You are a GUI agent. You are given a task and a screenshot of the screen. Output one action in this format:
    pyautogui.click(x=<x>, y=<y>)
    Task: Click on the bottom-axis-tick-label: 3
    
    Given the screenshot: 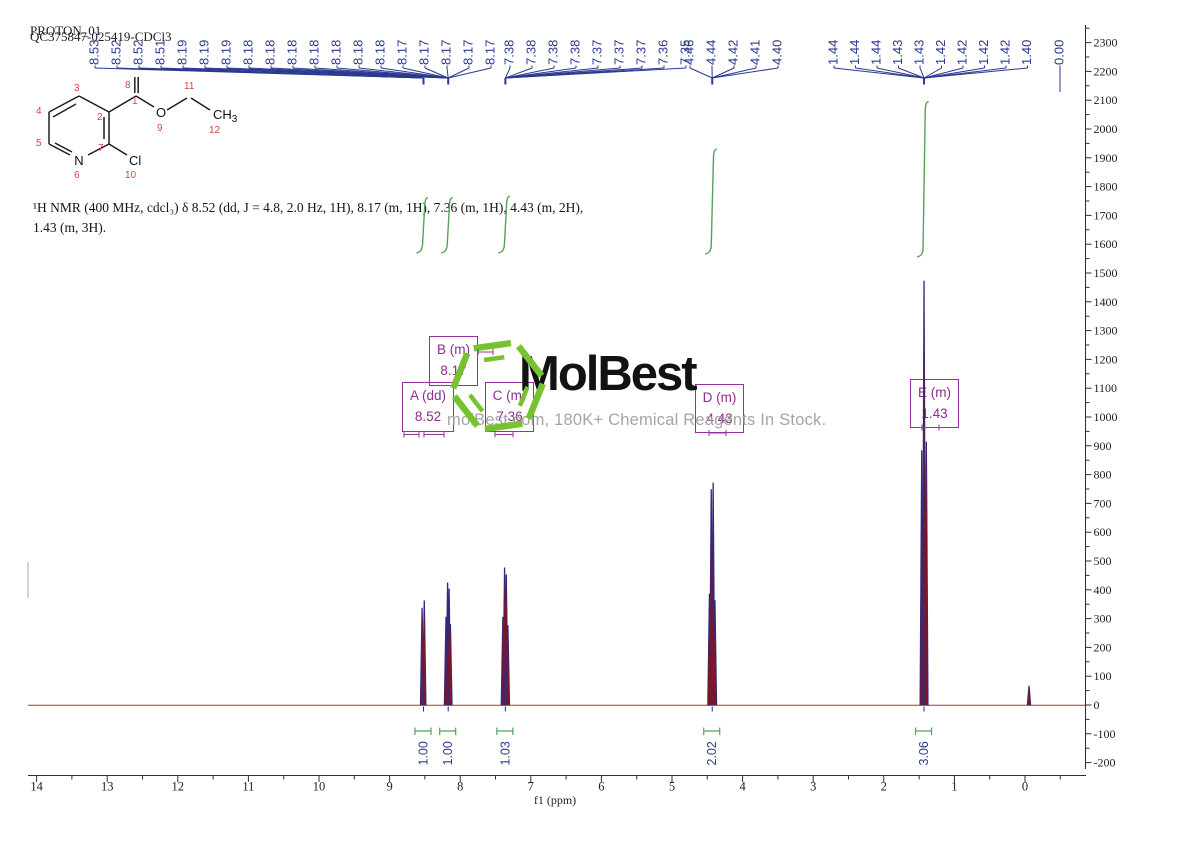 What is the action you would take?
    pyautogui.click(x=813, y=787)
    